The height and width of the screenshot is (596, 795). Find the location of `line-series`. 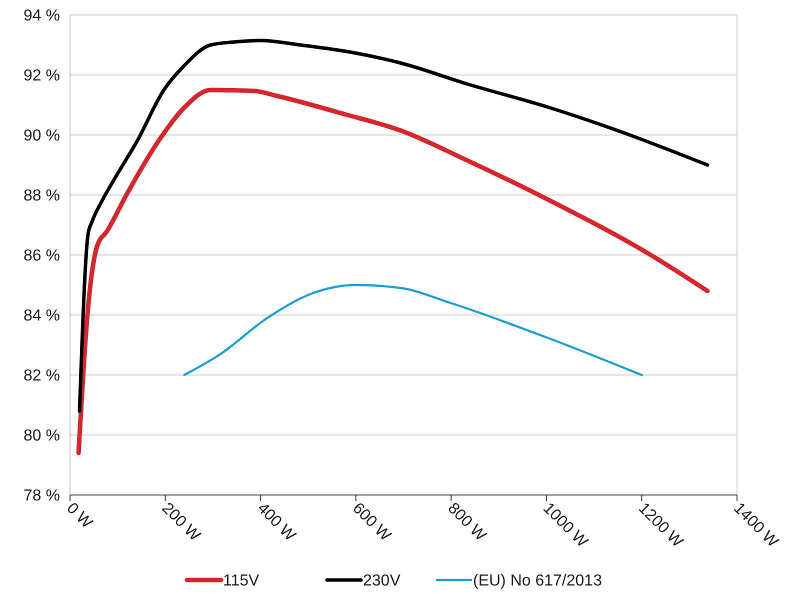

line-series is located at coordinates (413, 330).